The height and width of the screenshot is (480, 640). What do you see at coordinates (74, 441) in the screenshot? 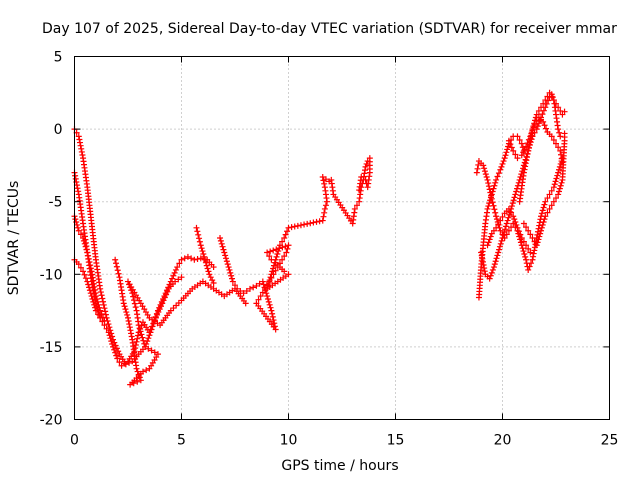
I see `x-tick-label: 0` at bounding box center [74, 441].